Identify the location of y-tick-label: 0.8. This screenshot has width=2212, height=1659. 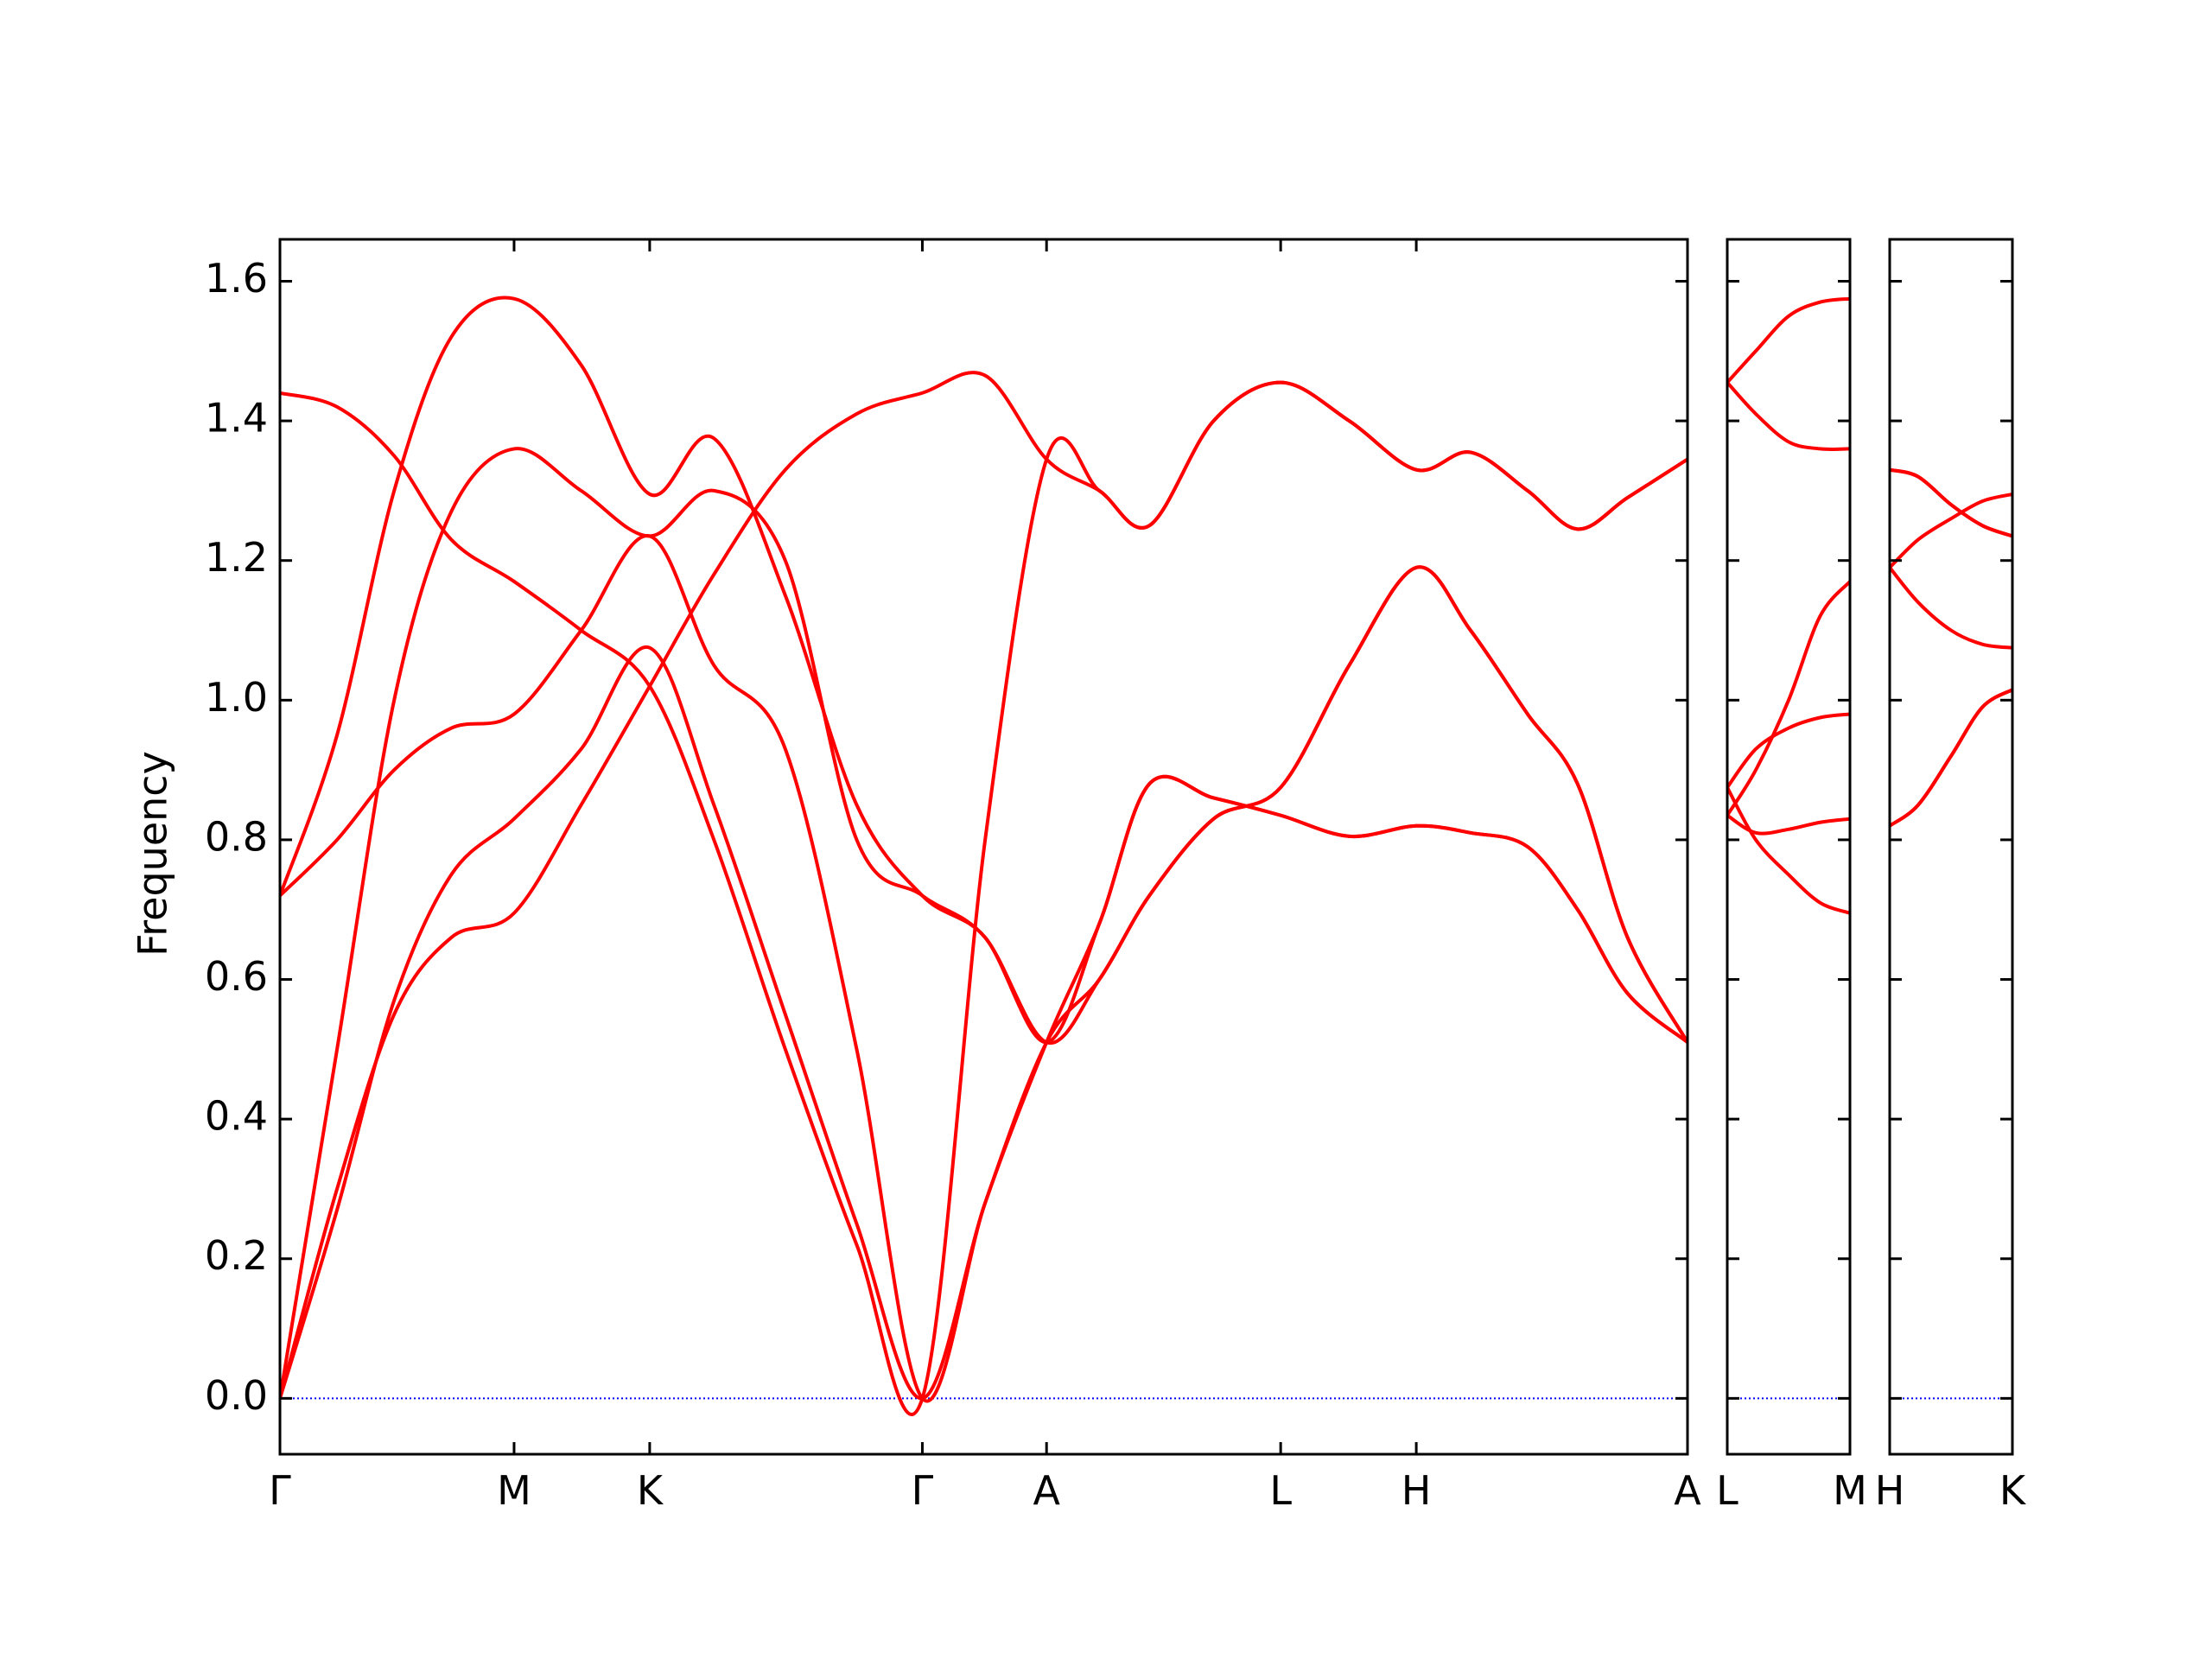
(236, 836).